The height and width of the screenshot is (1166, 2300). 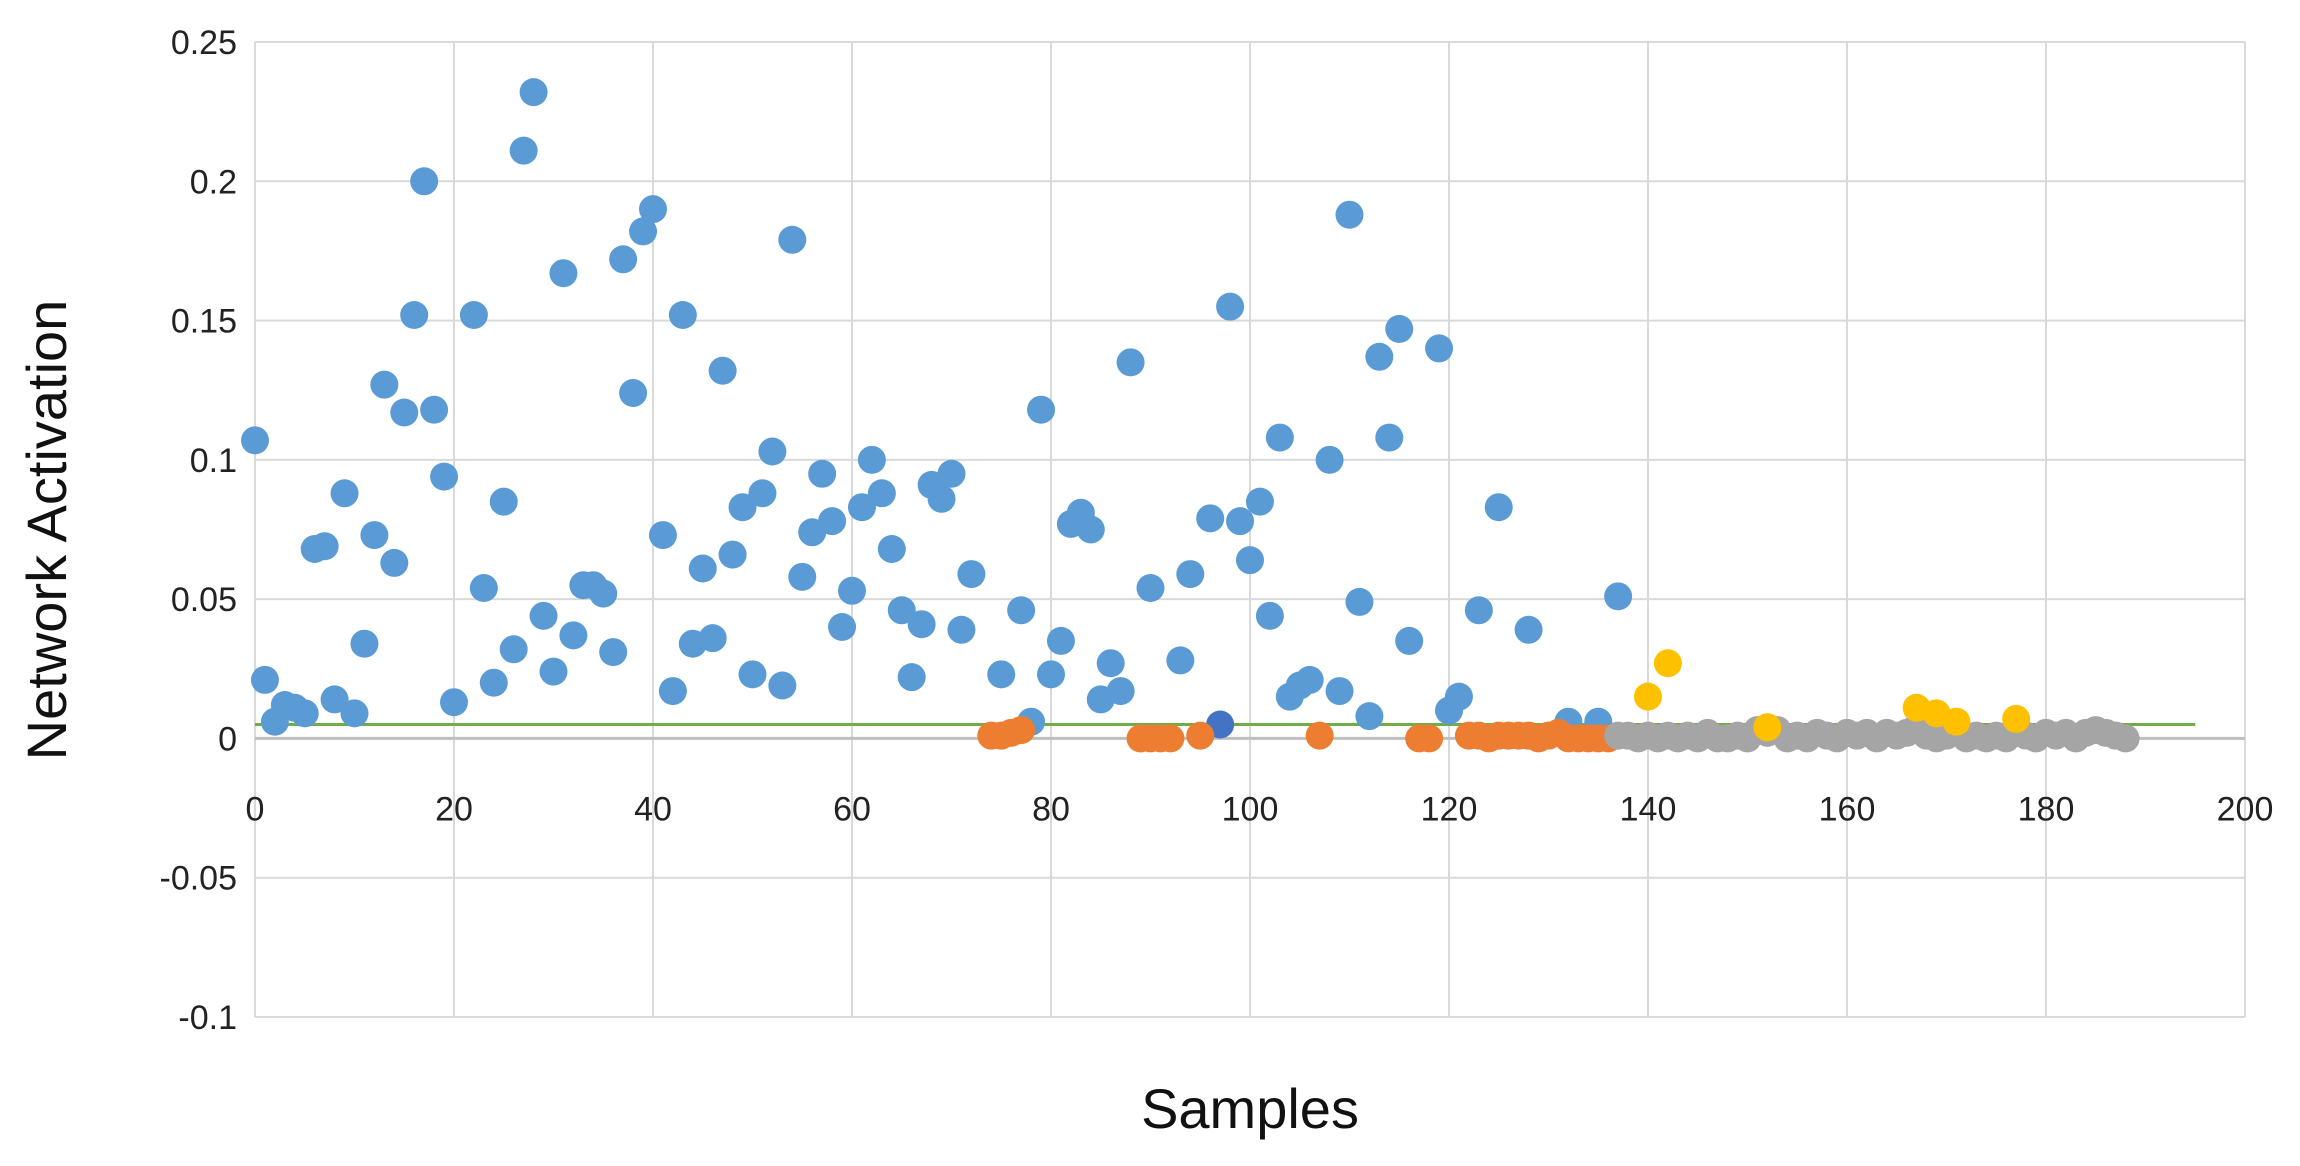 What do you see at coordinates (46, 530) in the screenshot?
I see `y-axis-title: Network Activation` at bounding box center [46, 530].